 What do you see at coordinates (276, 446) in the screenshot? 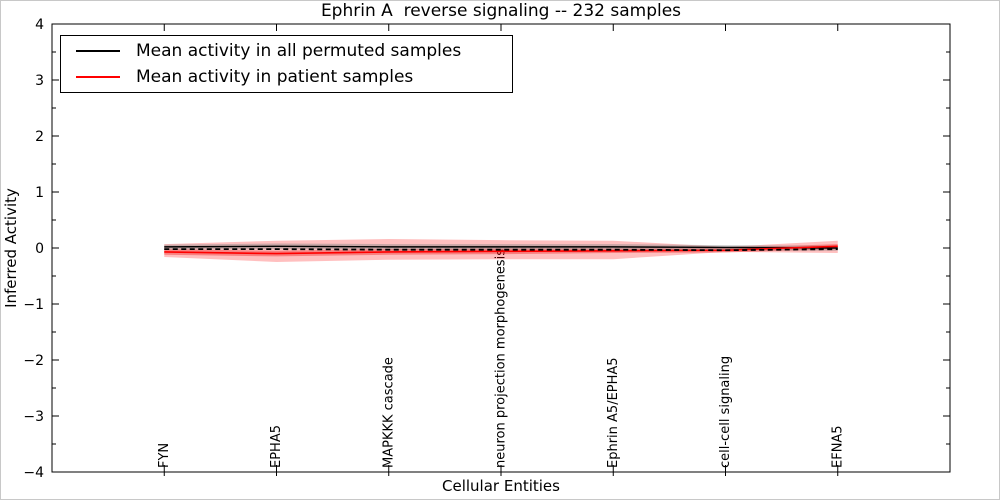
I see `svg-text: EPHA5` at bounding box center [276, 446].